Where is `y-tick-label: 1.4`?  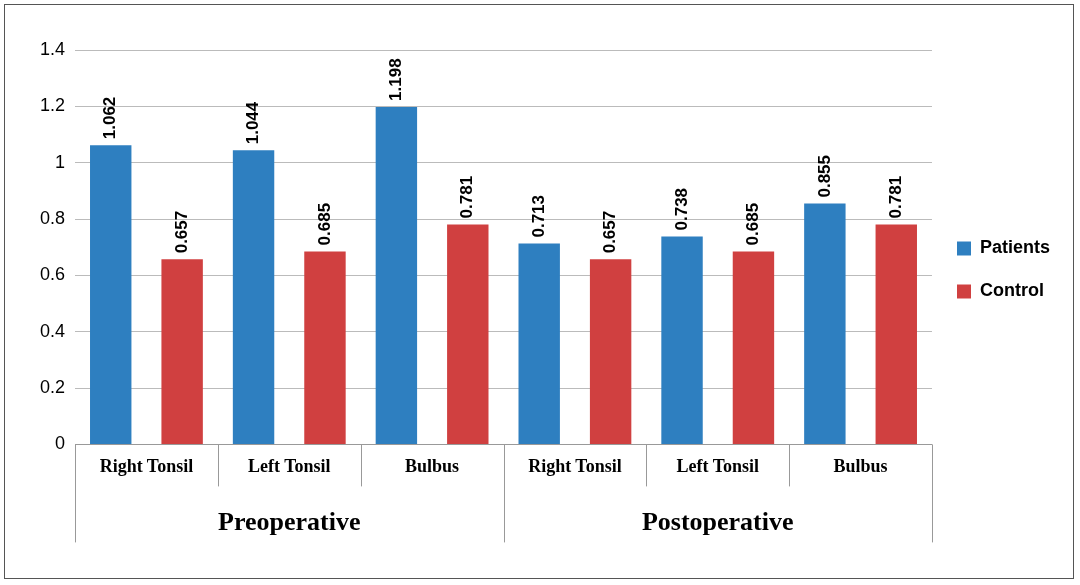
y-tick-label: 1.4 is located at coordinates (52, 48).